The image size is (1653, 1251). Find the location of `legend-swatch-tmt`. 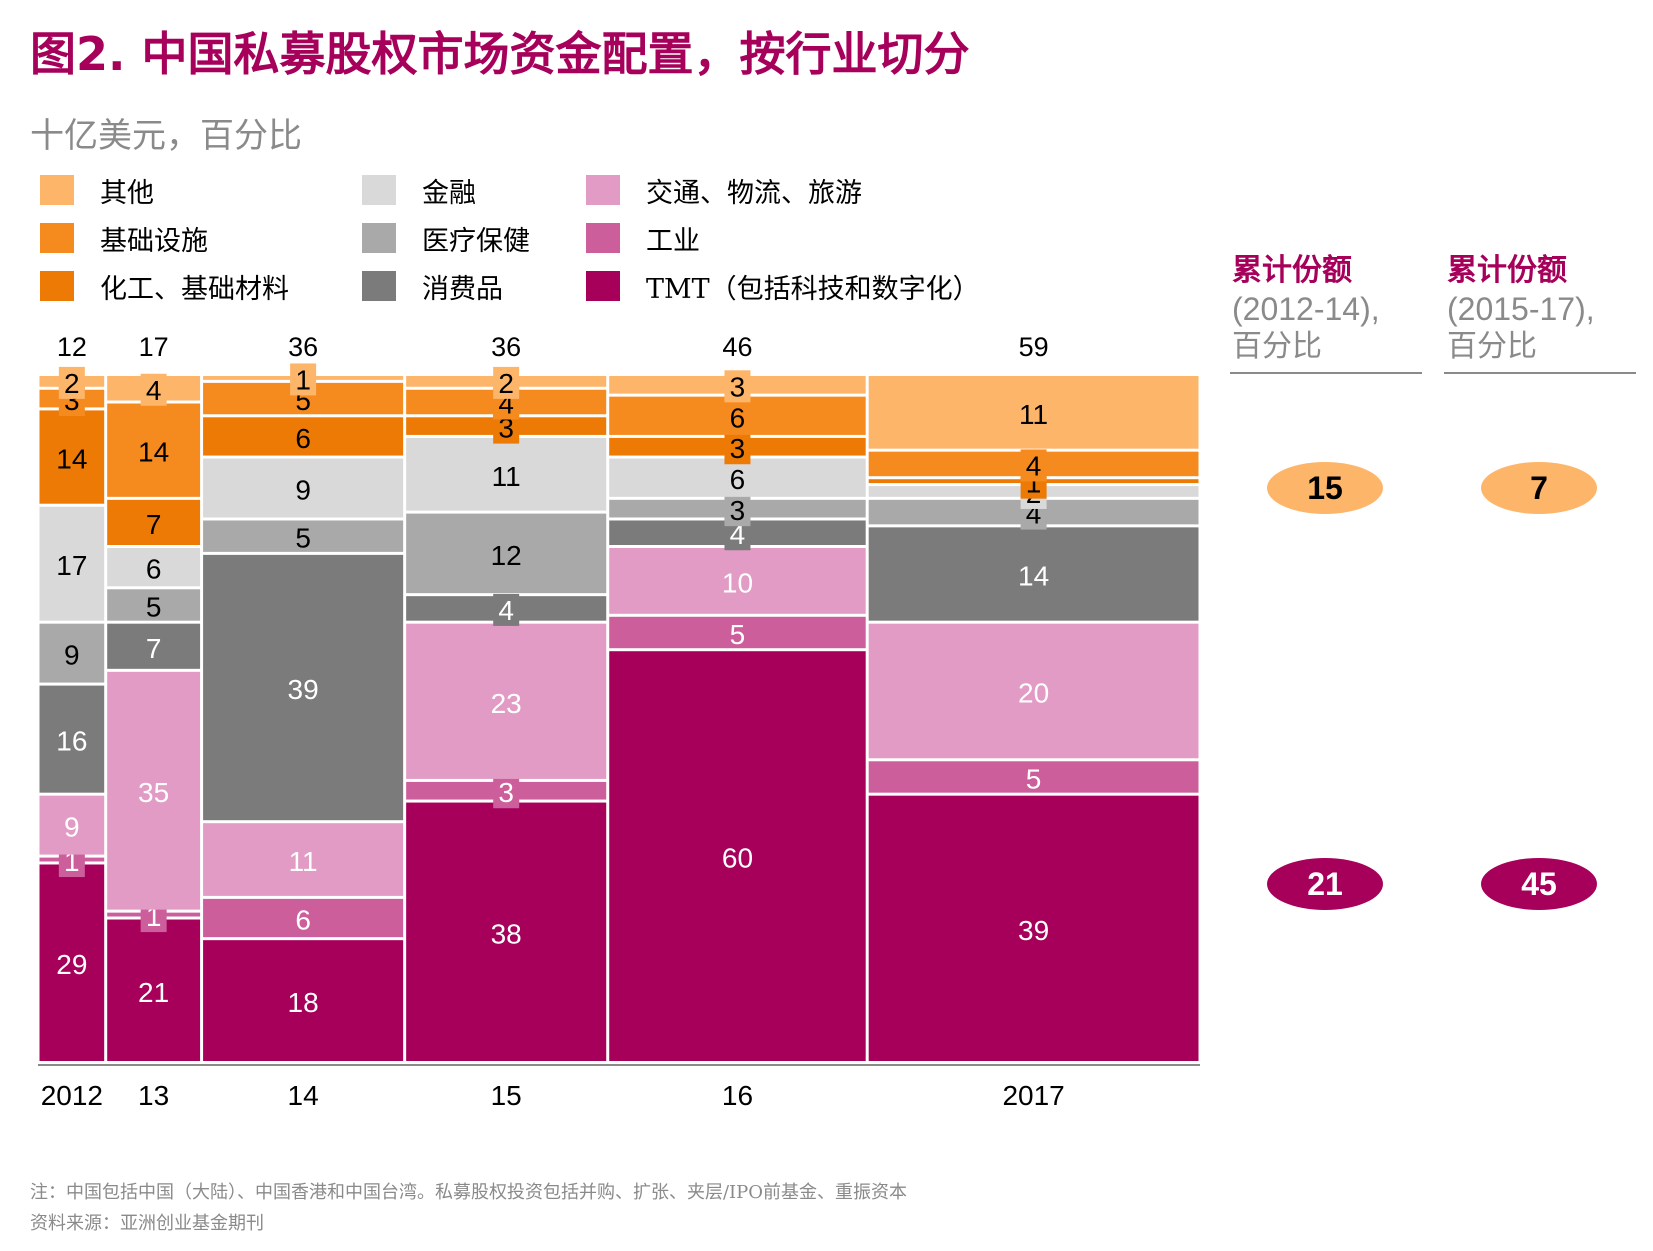

legend-swatch-tmt is located at coordinates (603, 286).